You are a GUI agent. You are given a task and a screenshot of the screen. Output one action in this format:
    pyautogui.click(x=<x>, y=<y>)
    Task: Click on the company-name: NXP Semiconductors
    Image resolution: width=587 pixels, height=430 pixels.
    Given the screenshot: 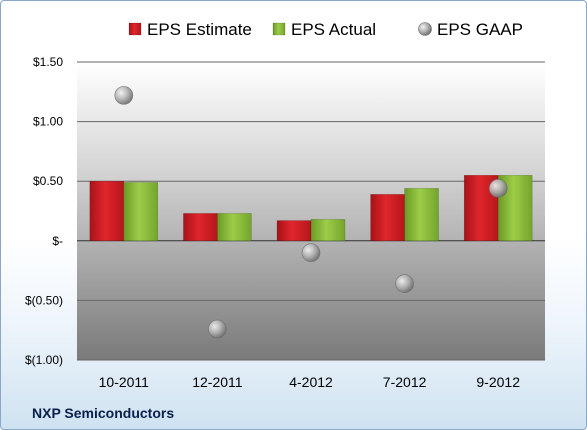 What is the action you would take?
    pyautogui.click(x=103, y=413)
    